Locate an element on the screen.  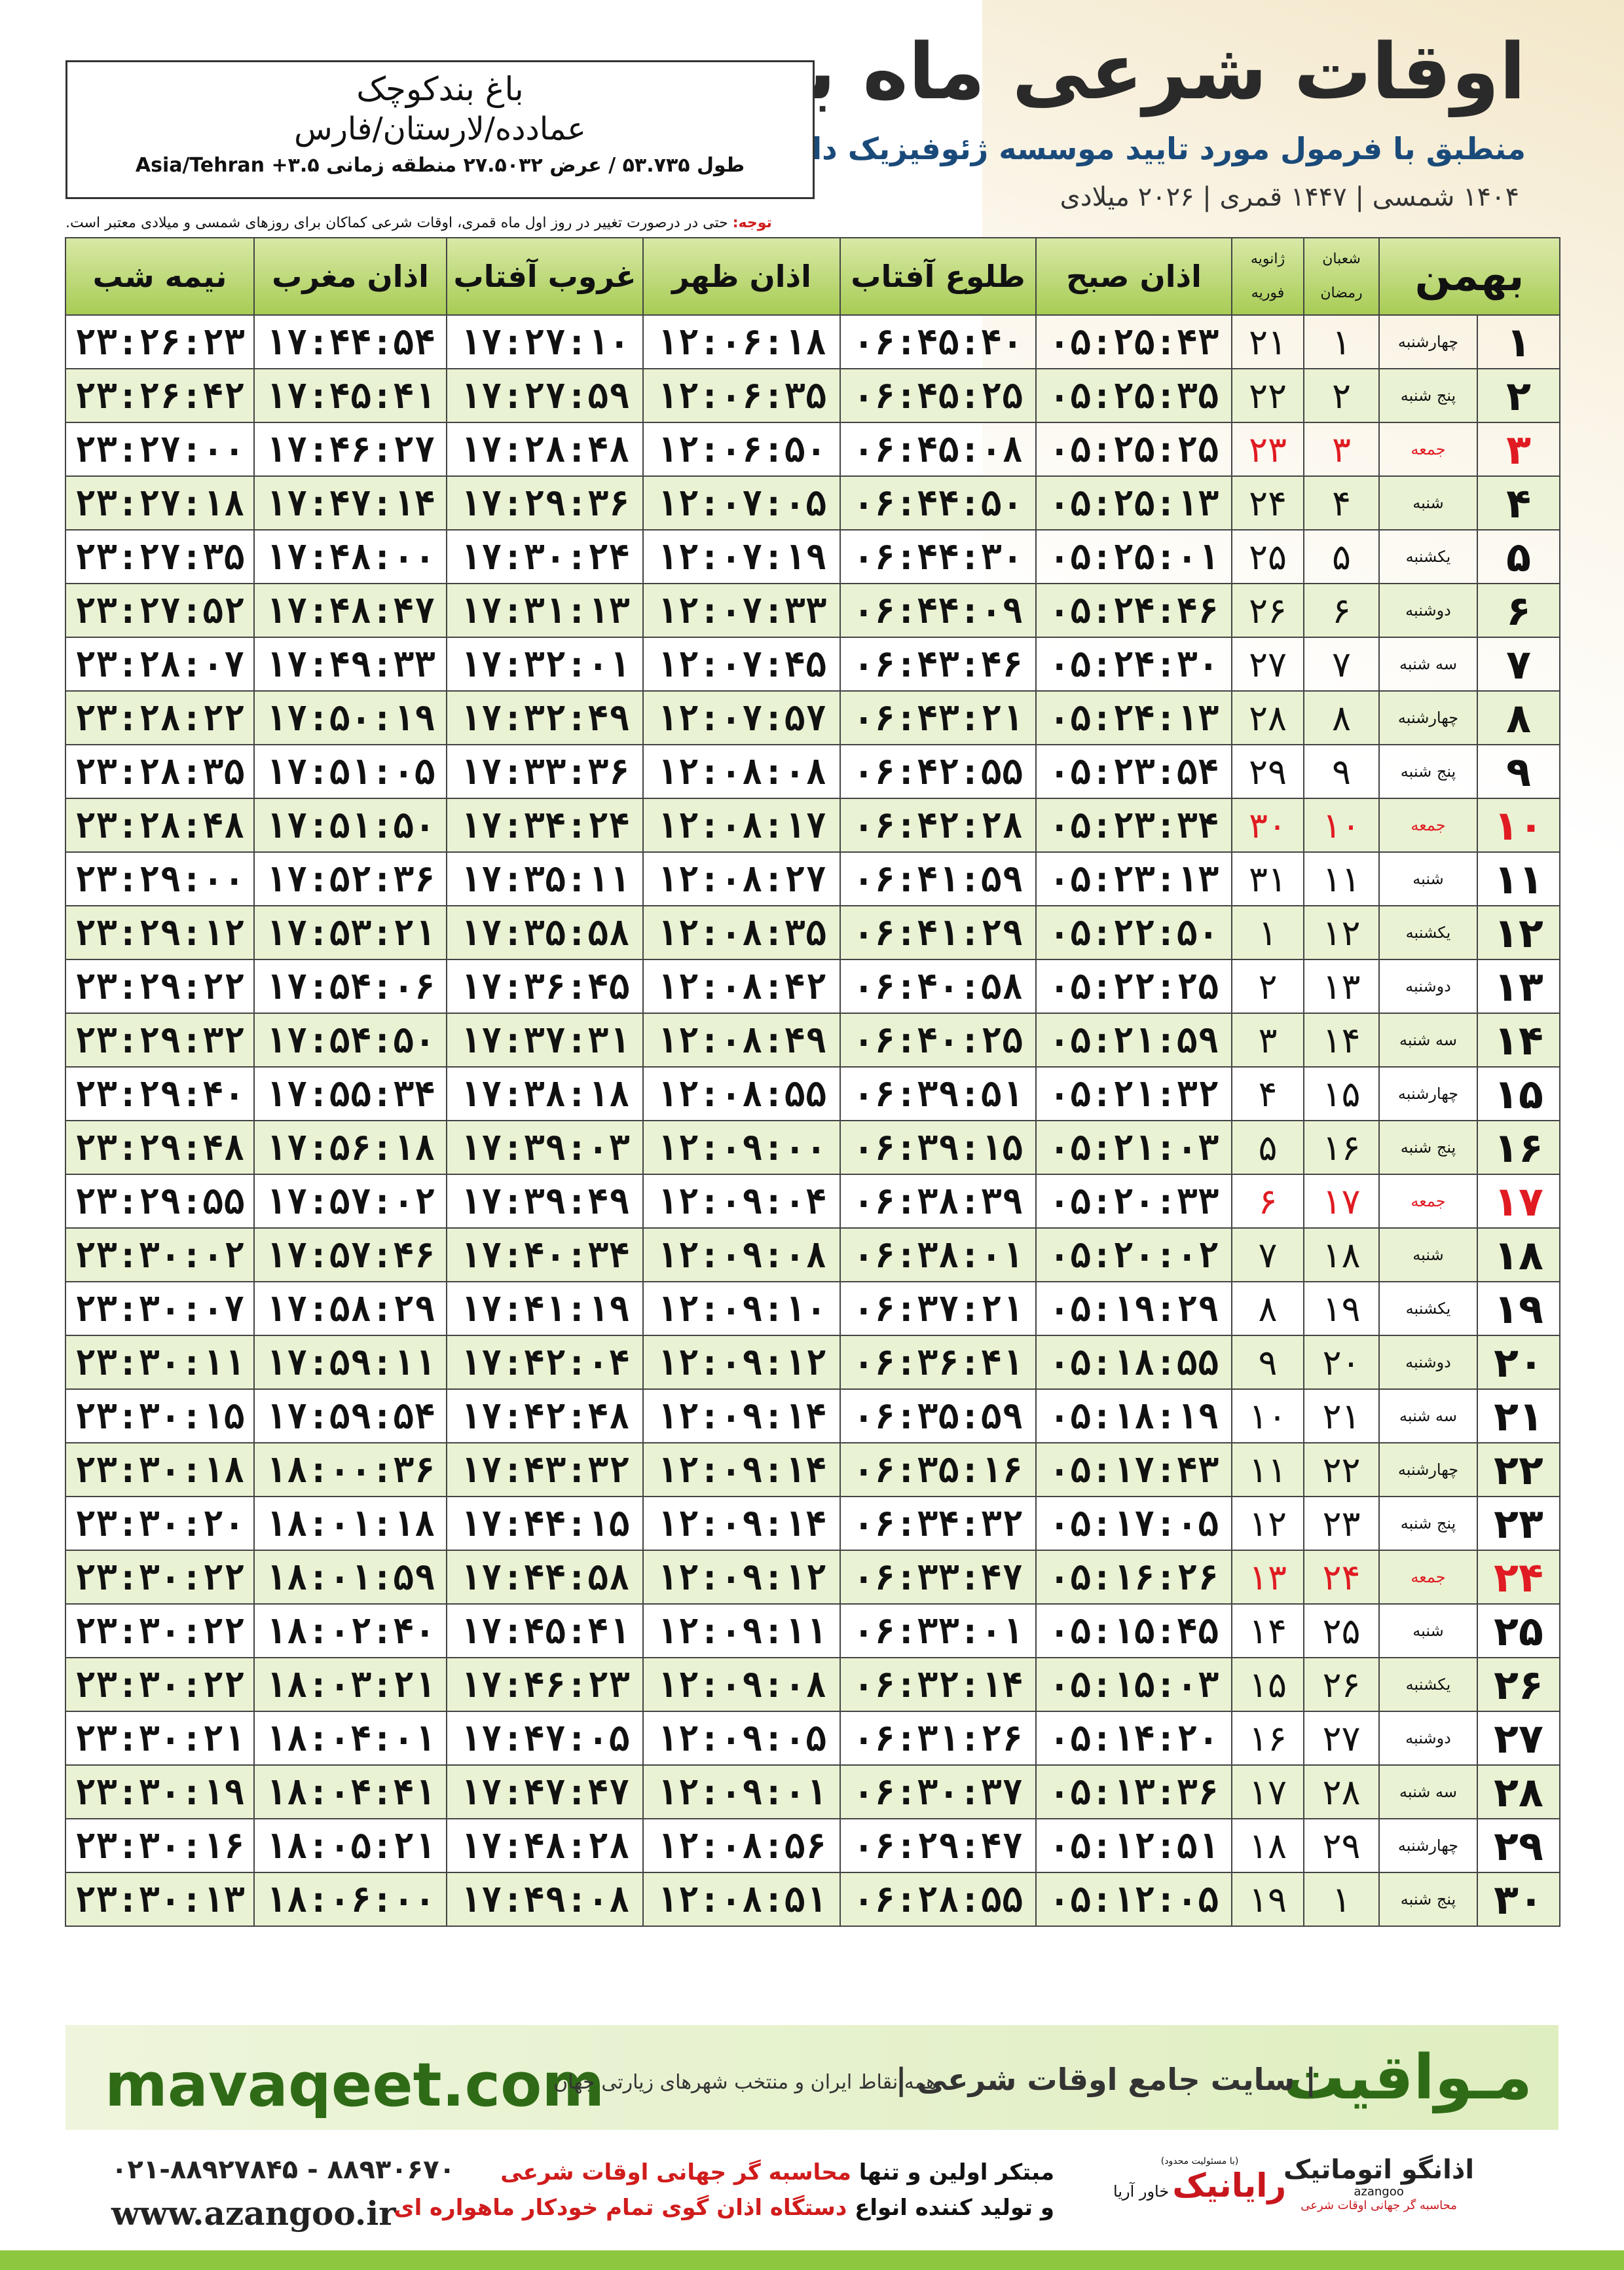
lunar-day: ۱۰ is located at coordinates (1341, 825).